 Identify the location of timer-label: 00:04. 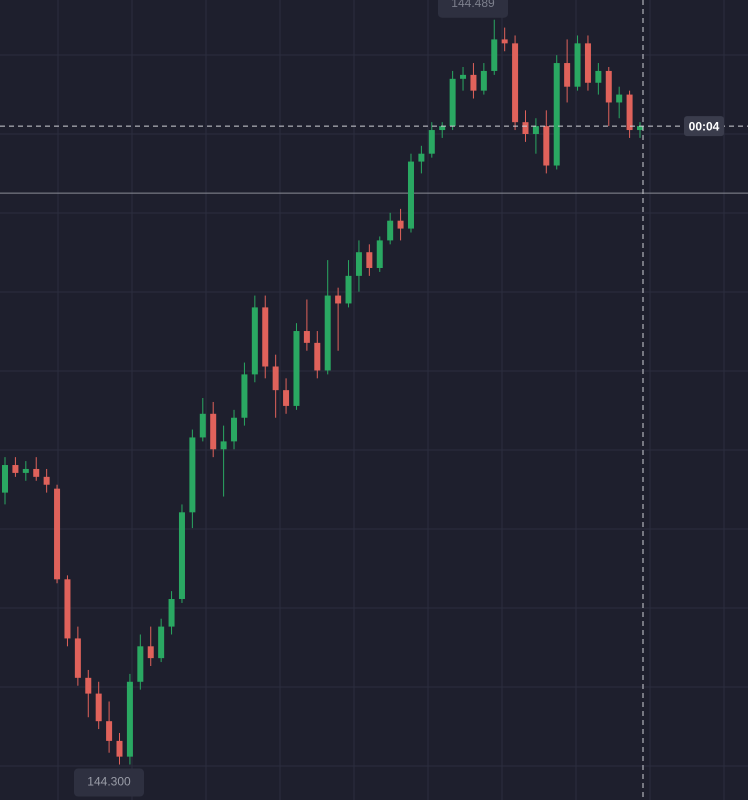
(704, 126).